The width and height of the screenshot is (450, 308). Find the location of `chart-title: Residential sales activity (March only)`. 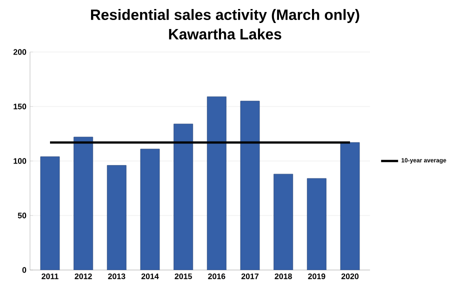

chart-title: Residential sales activity (March only) is located at coordinates (225, 16).